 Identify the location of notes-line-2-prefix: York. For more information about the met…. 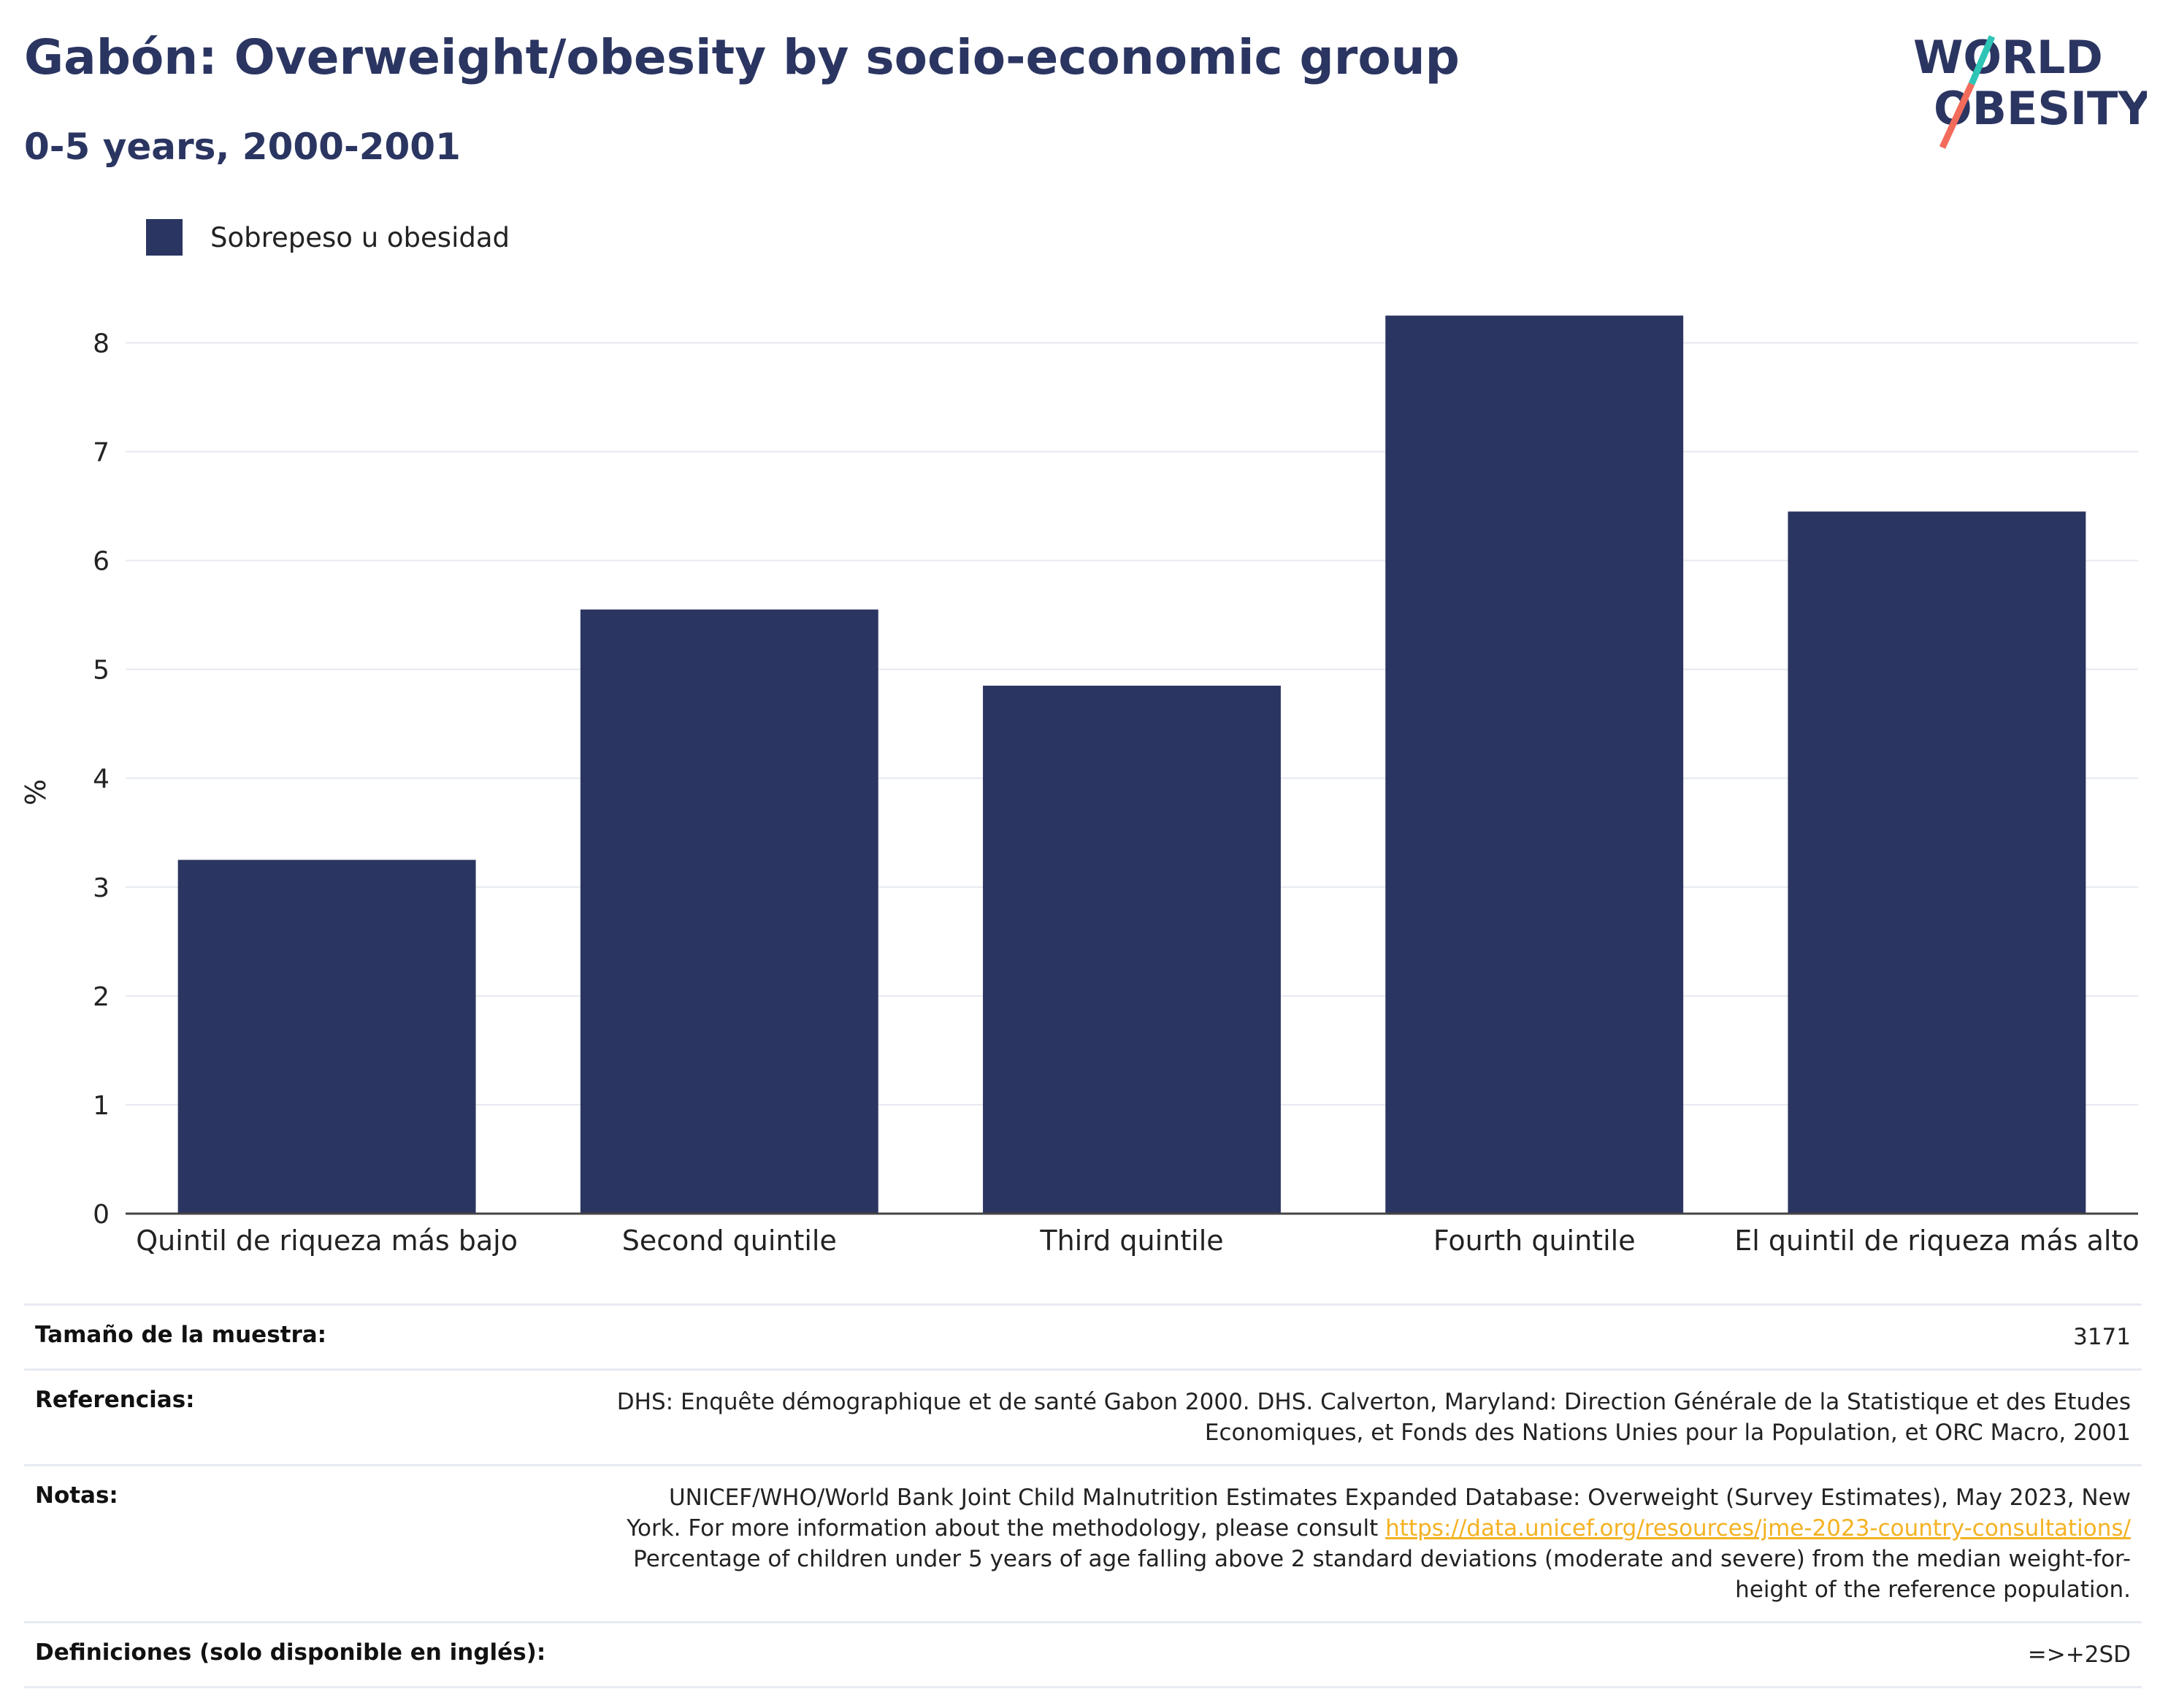
(1003, 1528).